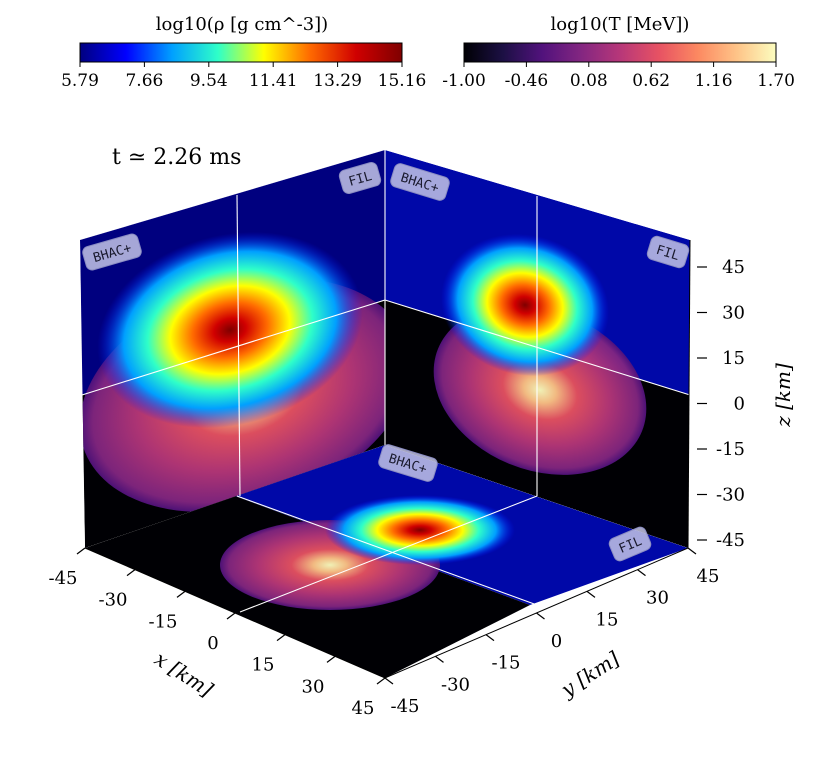  Describe the element at coordinates (405, 706) in the screenshot. I see `y-tick-label: -45` at that location.